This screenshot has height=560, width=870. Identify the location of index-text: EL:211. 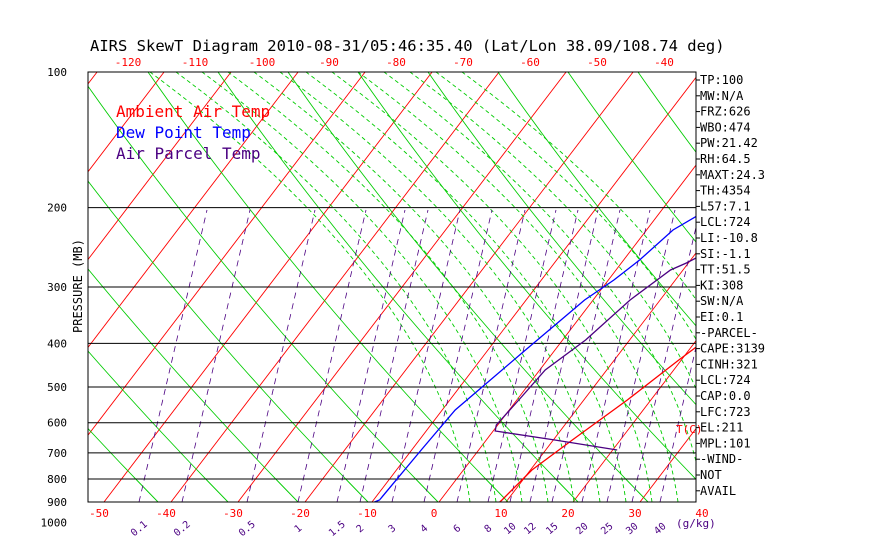
(721, 428).